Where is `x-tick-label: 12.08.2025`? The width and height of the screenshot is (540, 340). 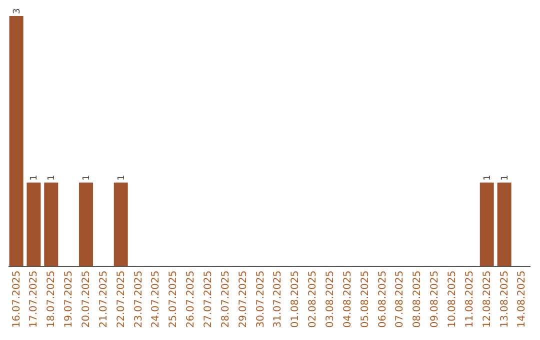
x-tick-label: 12.08.2025 is located at coordinates (487, 299).